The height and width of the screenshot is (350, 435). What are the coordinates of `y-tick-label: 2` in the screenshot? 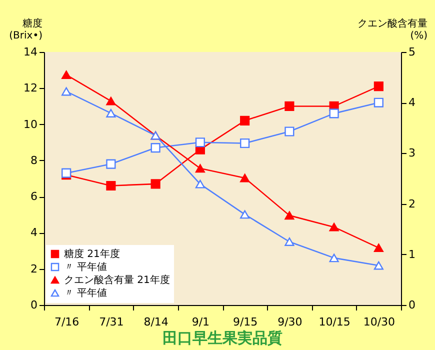 It's located at (34, 269).